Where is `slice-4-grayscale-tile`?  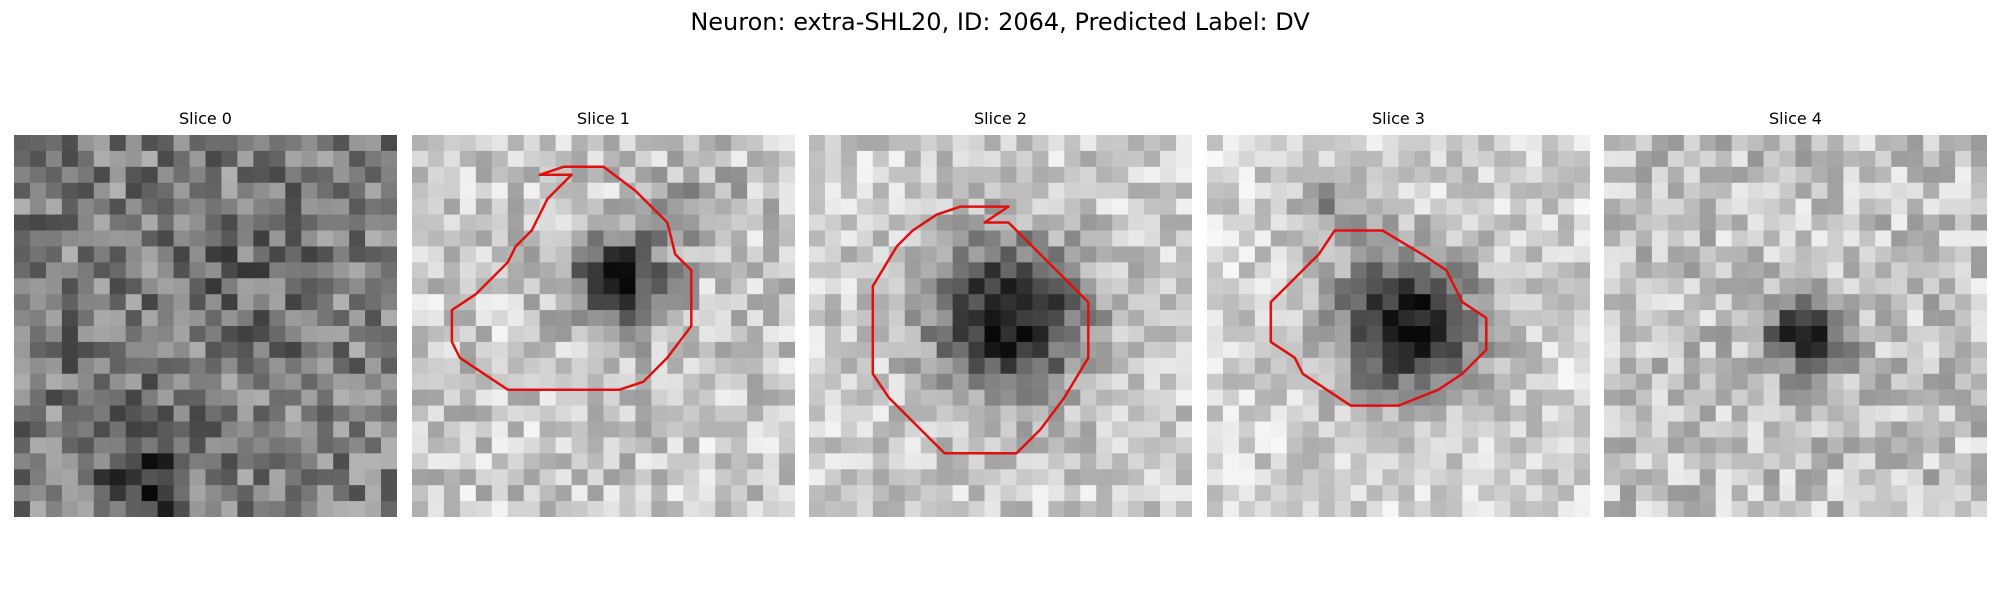 slice-4-grayscale-tile is located at coordinates (1795, 326).